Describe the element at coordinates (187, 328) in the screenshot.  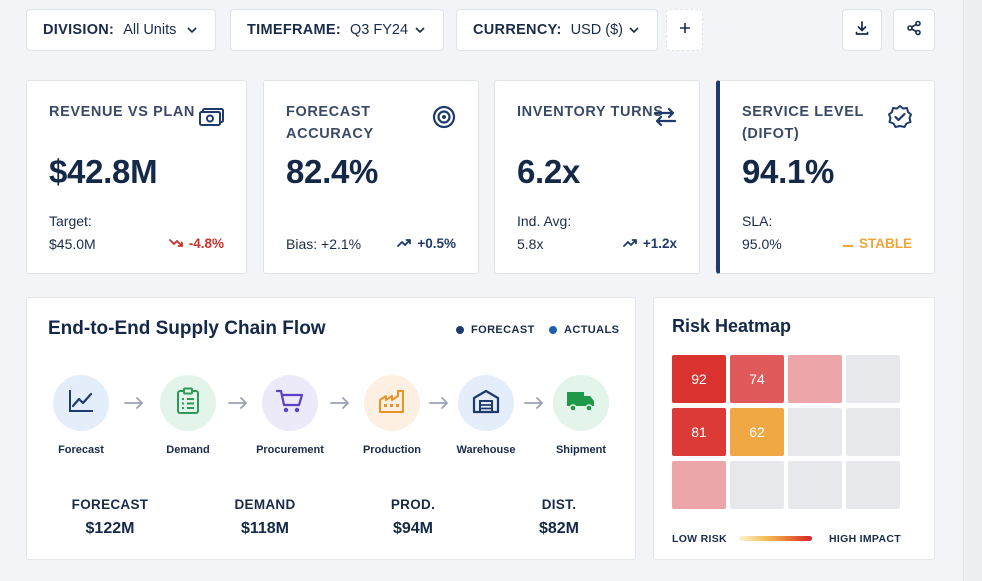
I see `panel-title: End-to-End Supply Chain Flow` at that location.